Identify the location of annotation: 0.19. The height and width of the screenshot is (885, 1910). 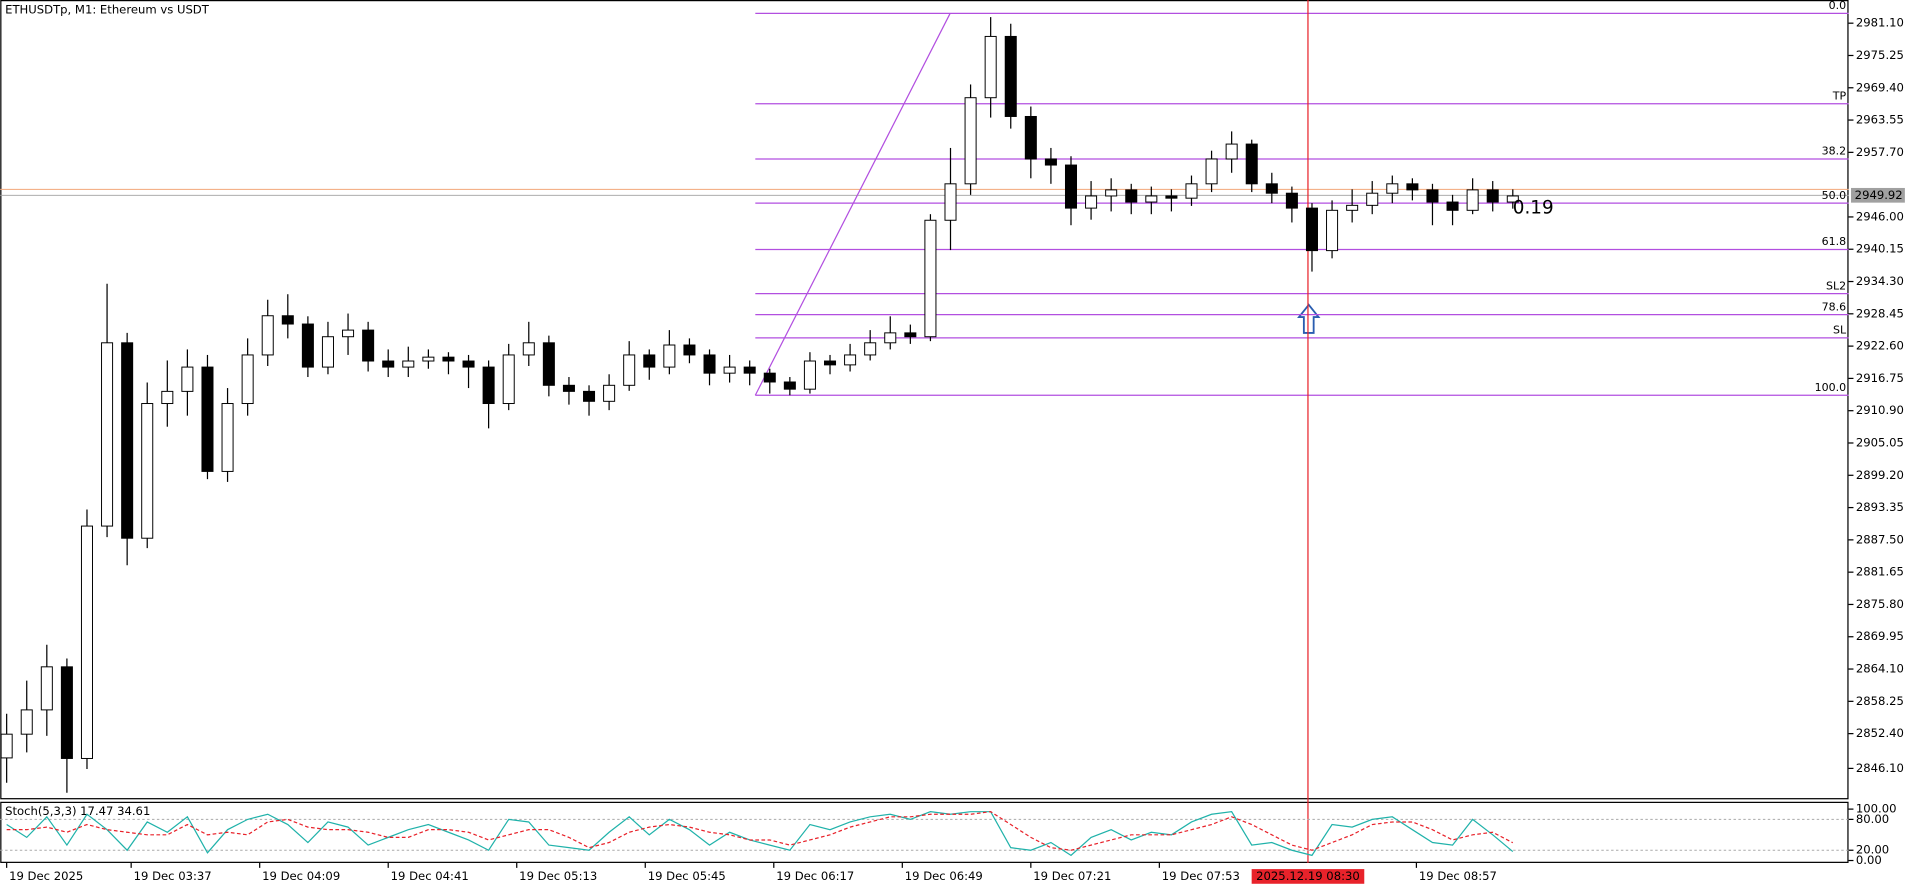
(1533, 208).